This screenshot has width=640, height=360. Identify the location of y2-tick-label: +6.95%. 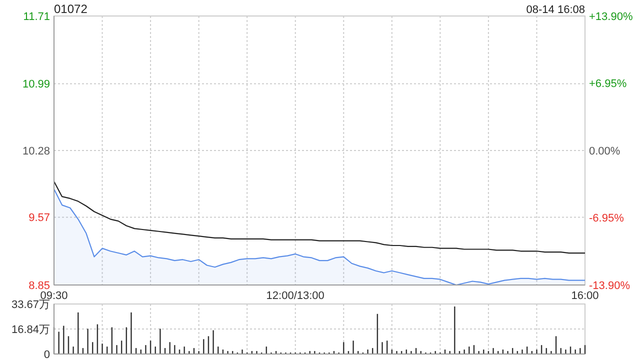
(608, 84).